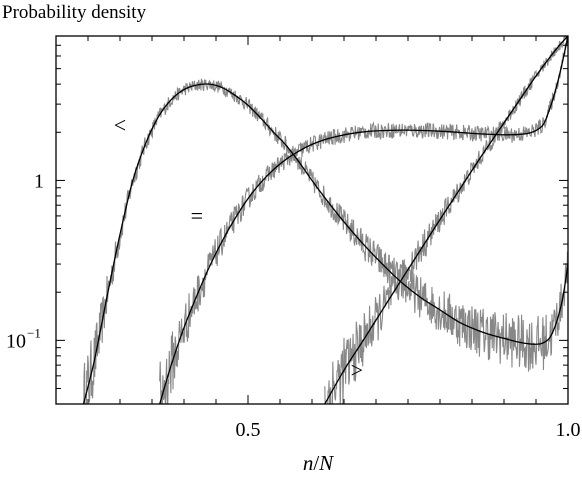 This screenshot has height=479, width=582. What do you see at coordinates (34, 332) in the screenshot?
I see `y-tick-label-exponent: −1` at bounding box center [34, 332].